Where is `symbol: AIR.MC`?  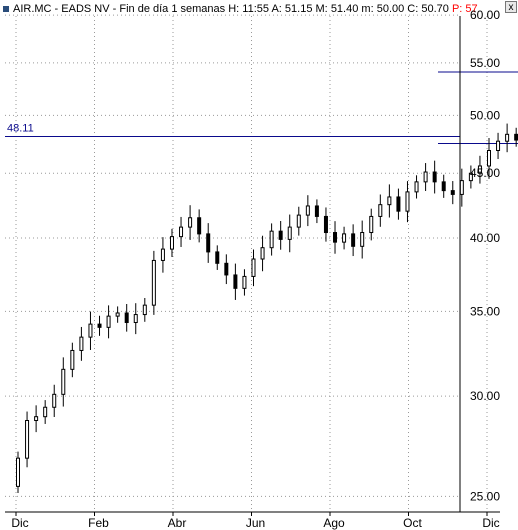
symbol: AIR.MC is located at coordinates (32, 9).